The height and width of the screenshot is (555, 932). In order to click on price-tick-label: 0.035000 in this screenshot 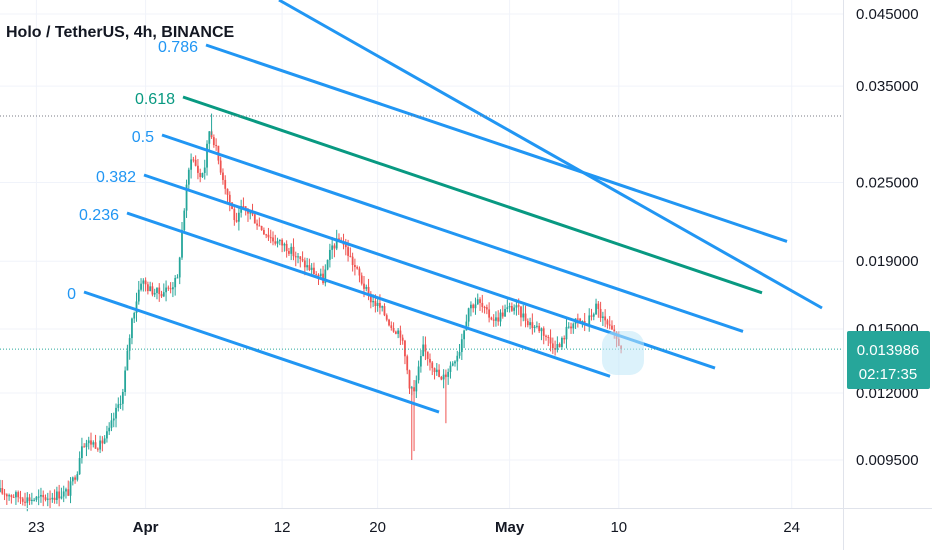, I will do `click(887, 86)`.